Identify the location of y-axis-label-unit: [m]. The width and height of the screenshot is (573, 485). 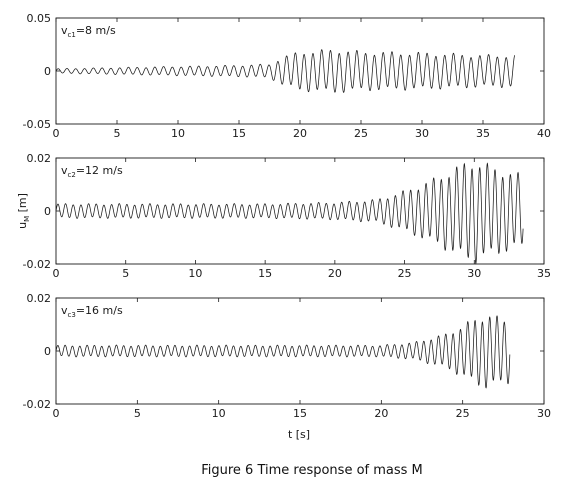
(22, 204).